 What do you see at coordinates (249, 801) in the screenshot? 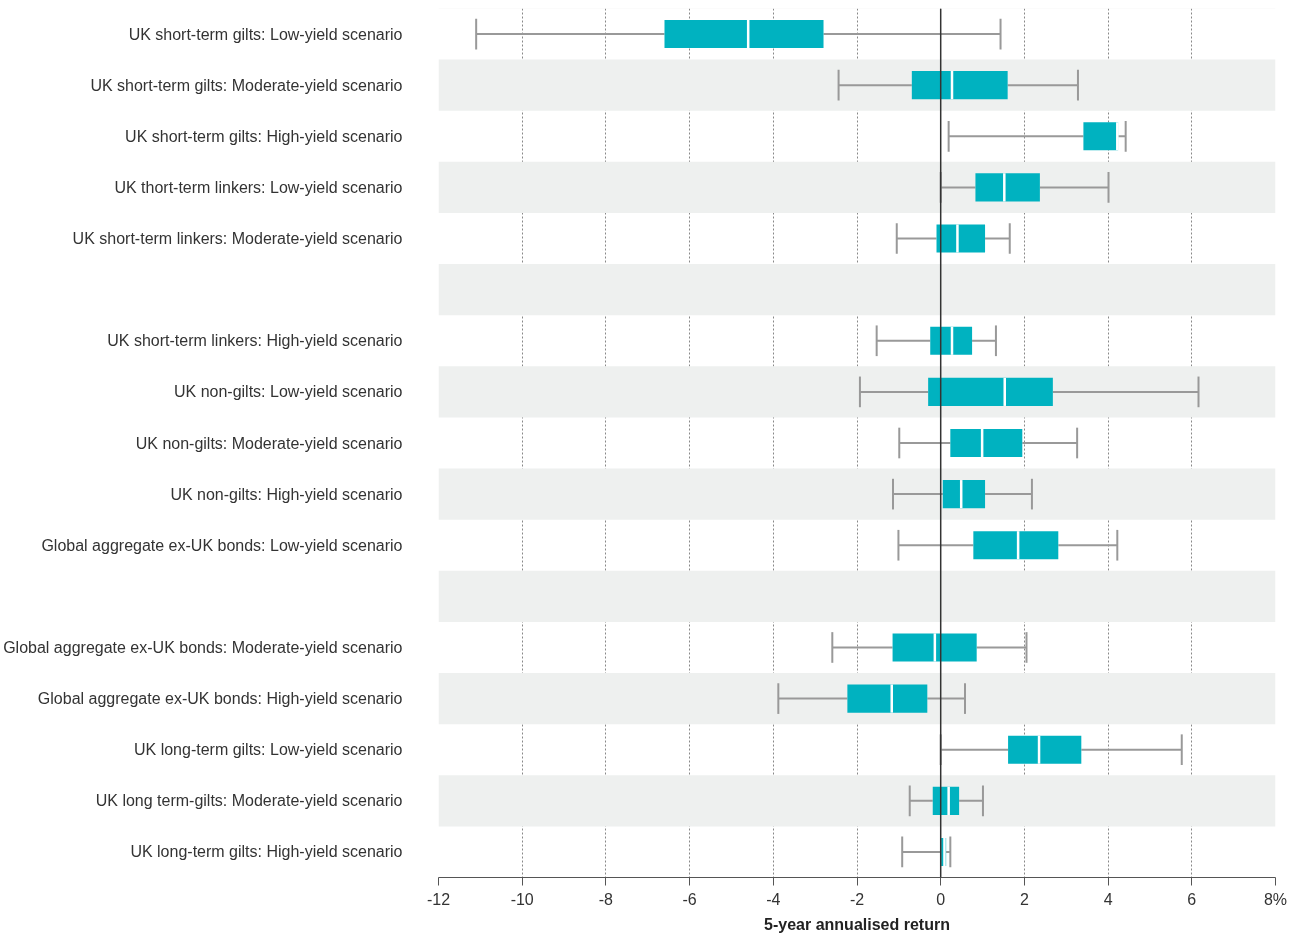
I see `y-tick-label: UK long term-gilts: Moderate-yield scenario` at bounding box center [249, 801].